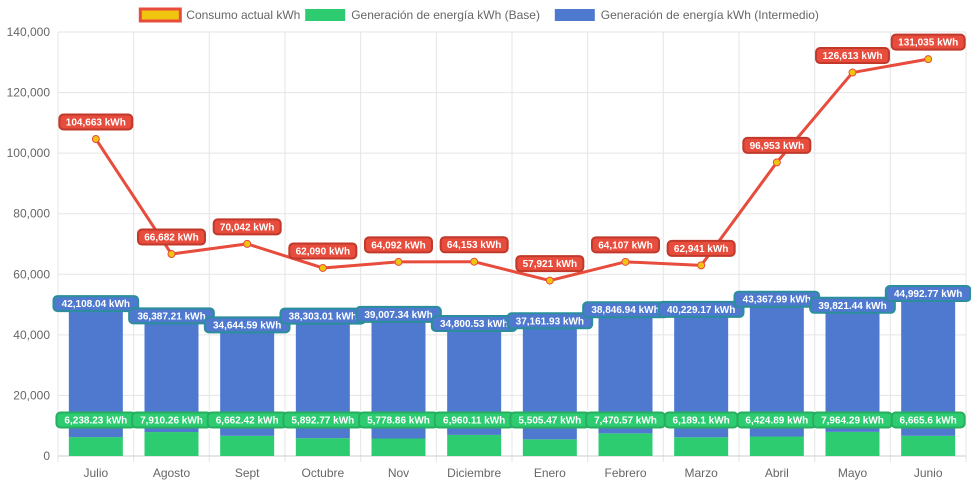 The image size is (971, 485). I want to click on line-value-label: 66,682 kWh, so click(171, 238).